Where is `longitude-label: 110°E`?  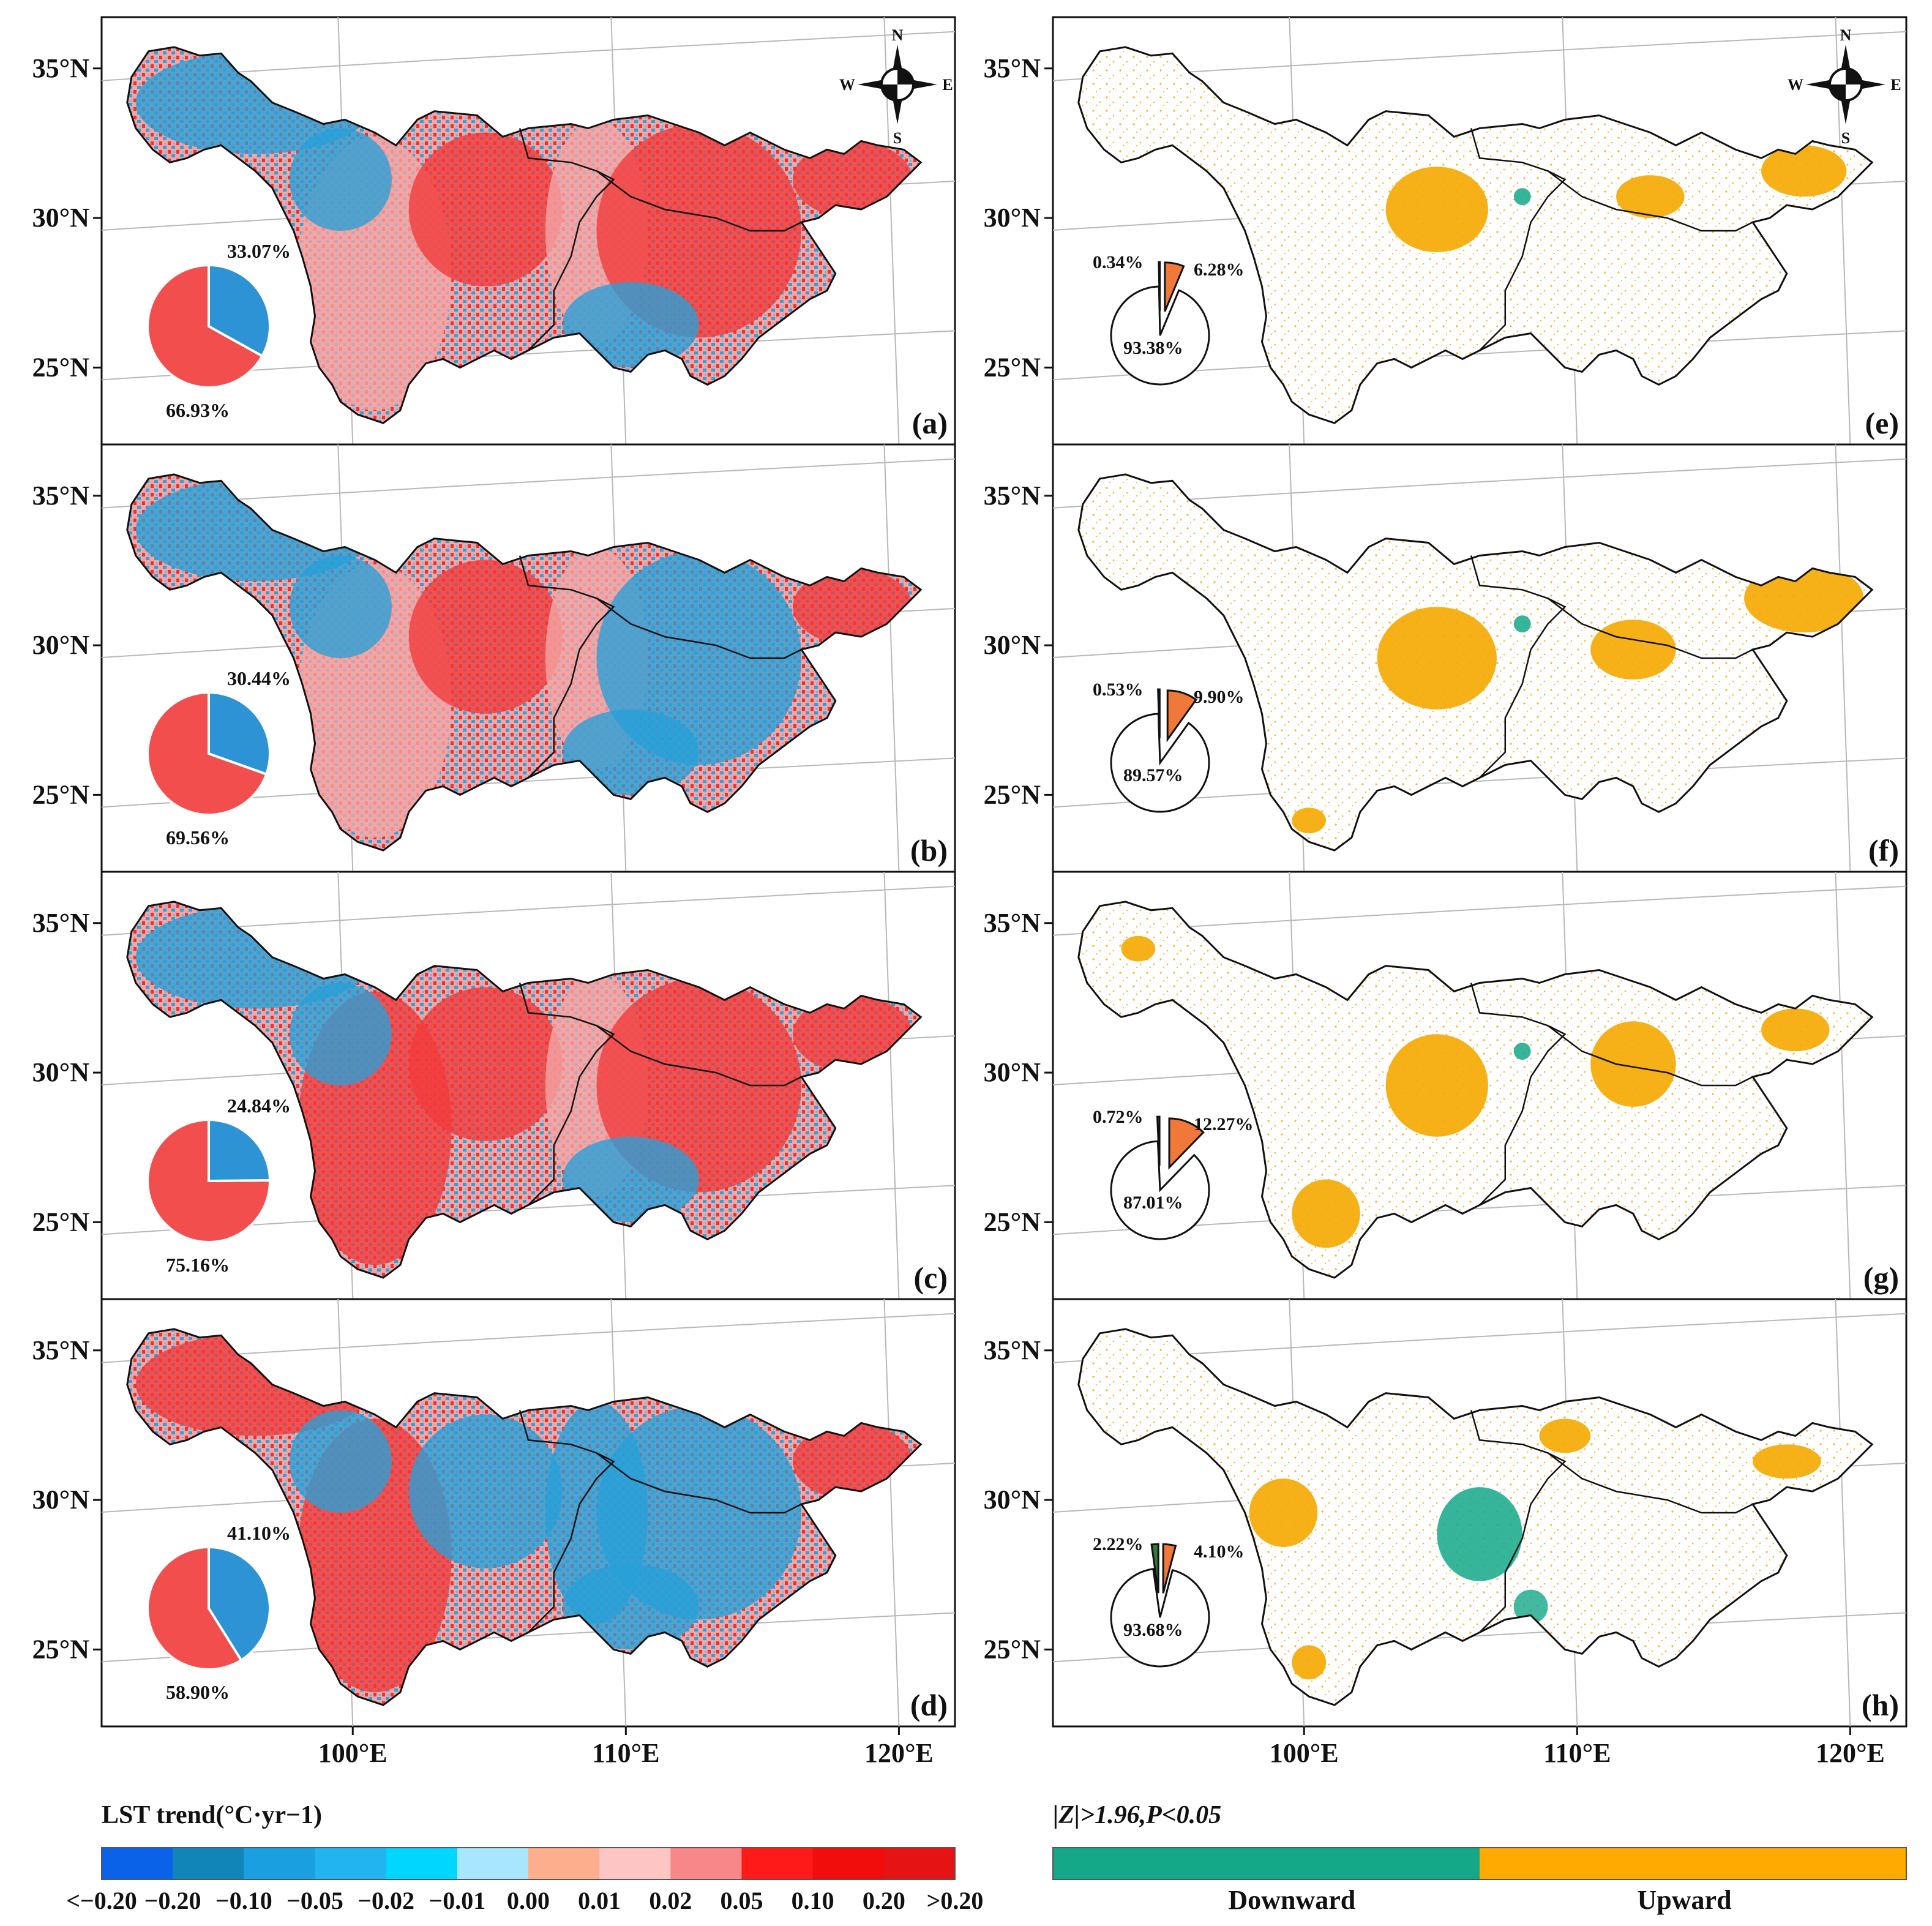
longitude-label: 110°E is located at coordinates (1577, 1753).